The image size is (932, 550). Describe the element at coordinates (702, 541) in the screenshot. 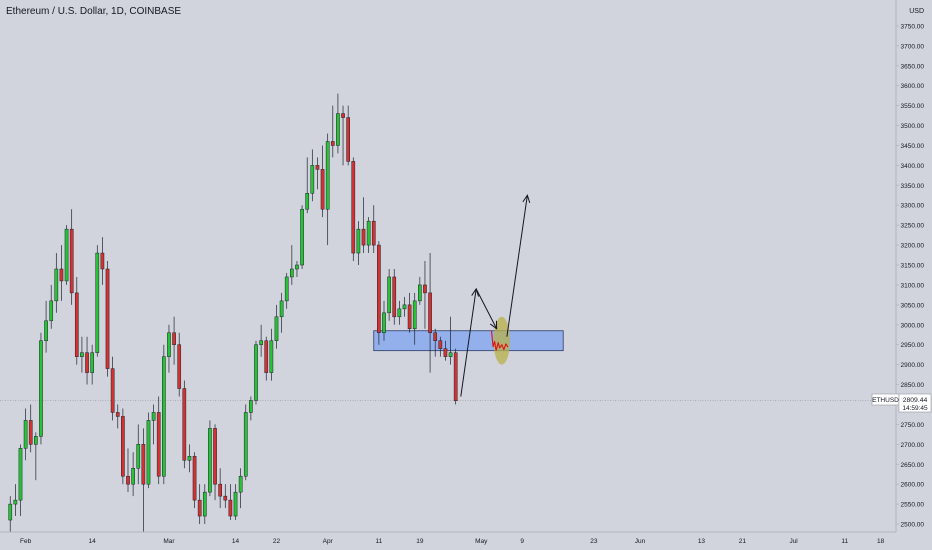

I see `time-tick-label: 13` at that location.